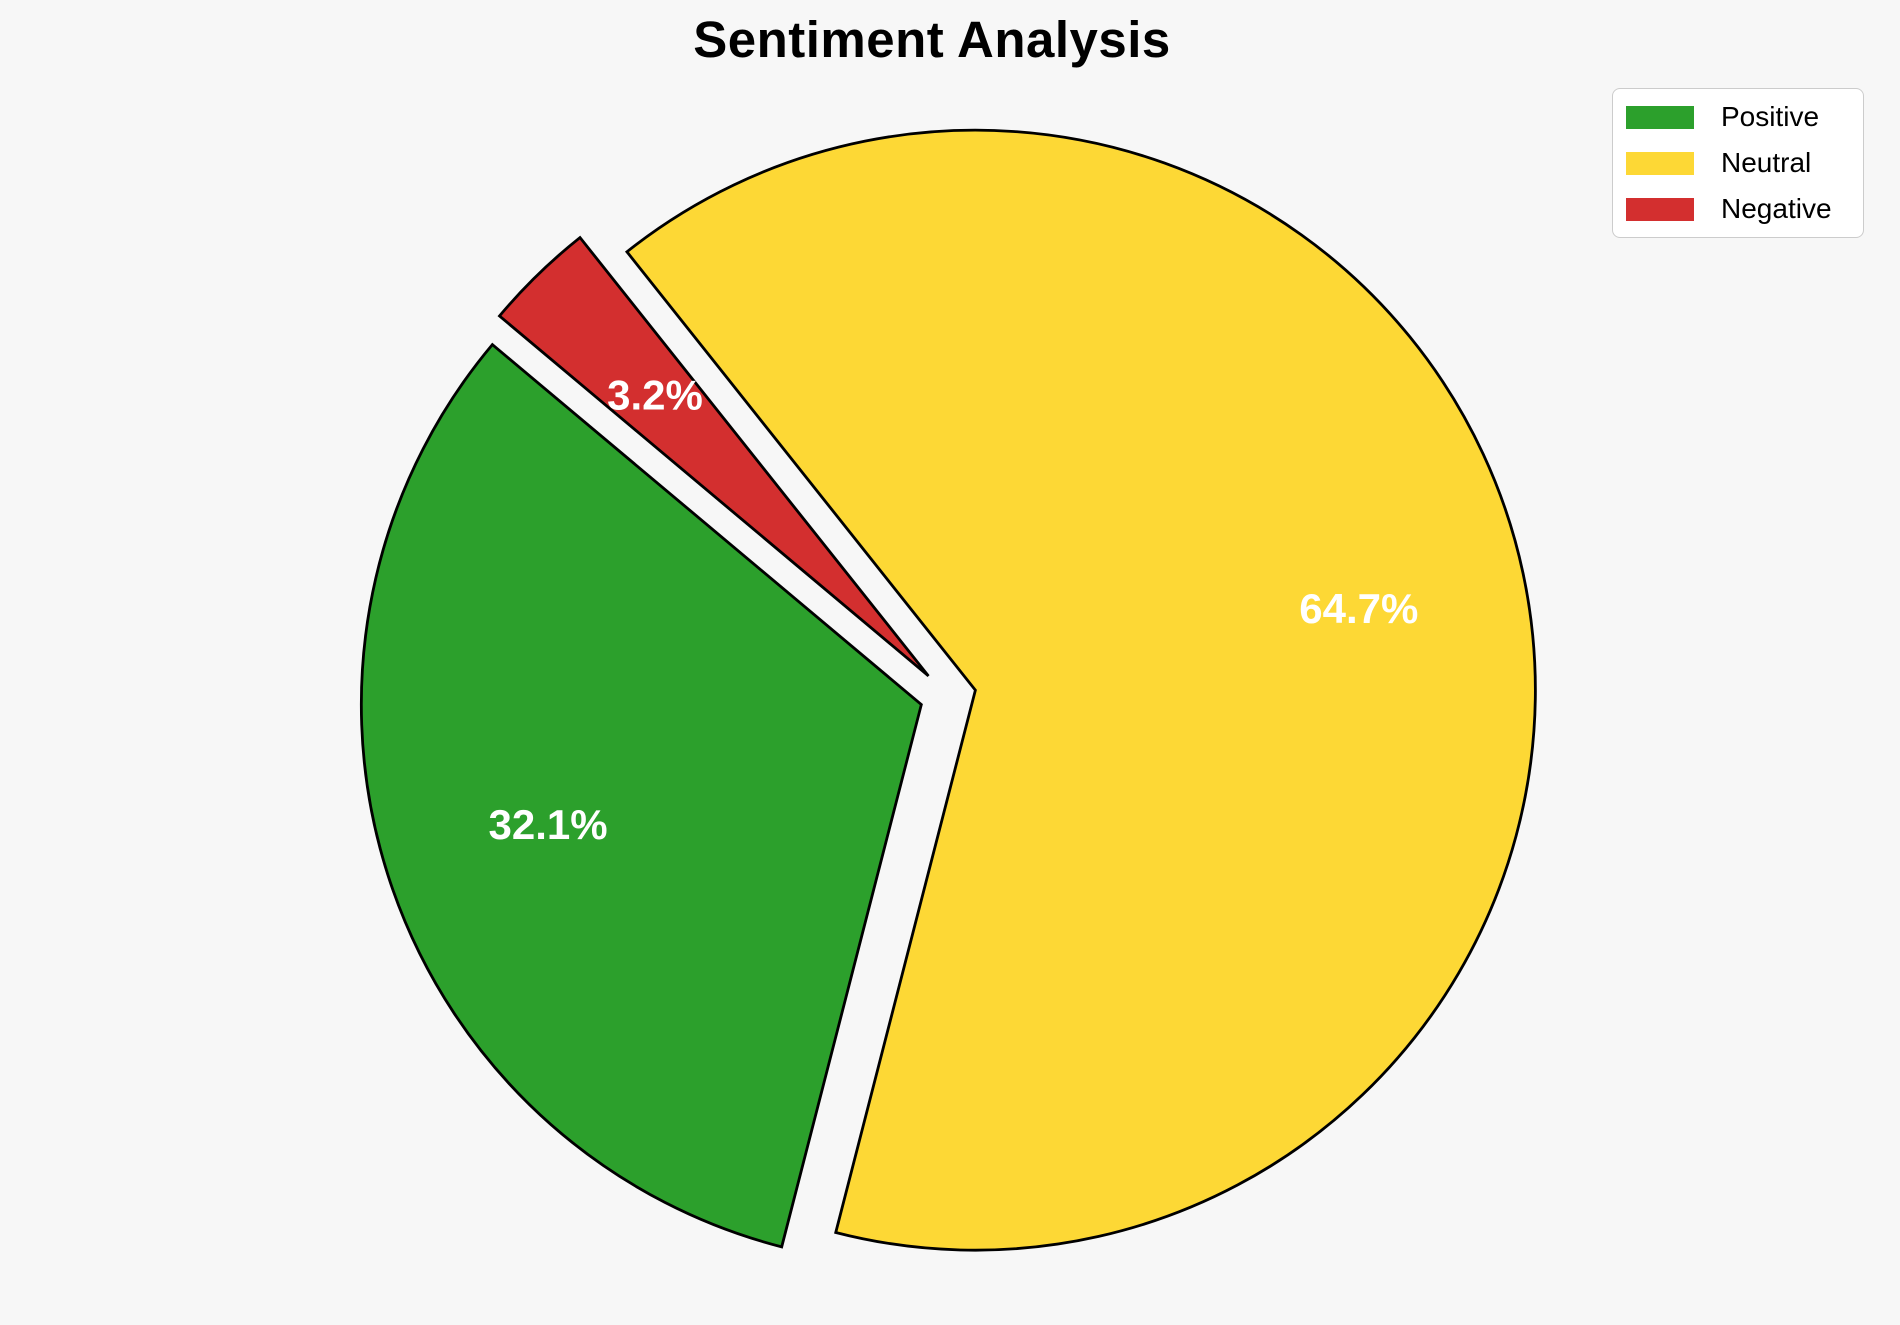 Image resolution: width=1900 pixels, height=1325 pixels. Describe the element at coordinates (1660, 209) in the screenshot. I see `legend-swatch-negative` at that location.